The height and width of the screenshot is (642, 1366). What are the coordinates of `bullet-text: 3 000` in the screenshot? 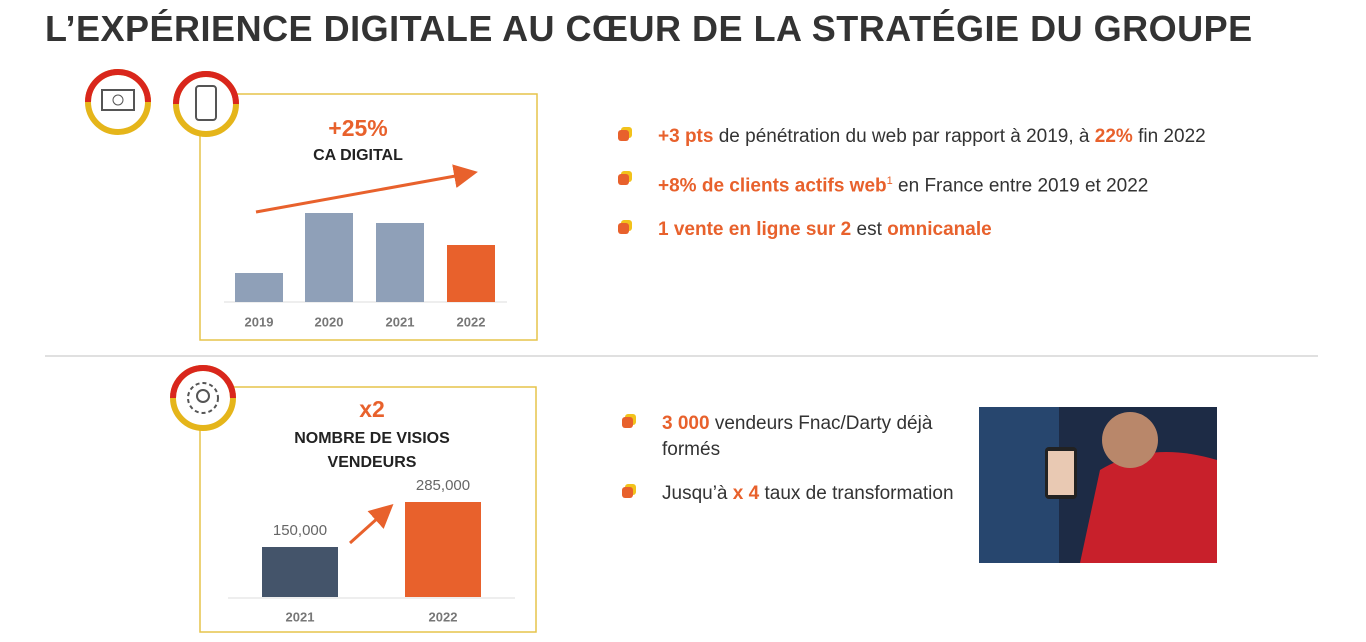 It's located at (686, 423).